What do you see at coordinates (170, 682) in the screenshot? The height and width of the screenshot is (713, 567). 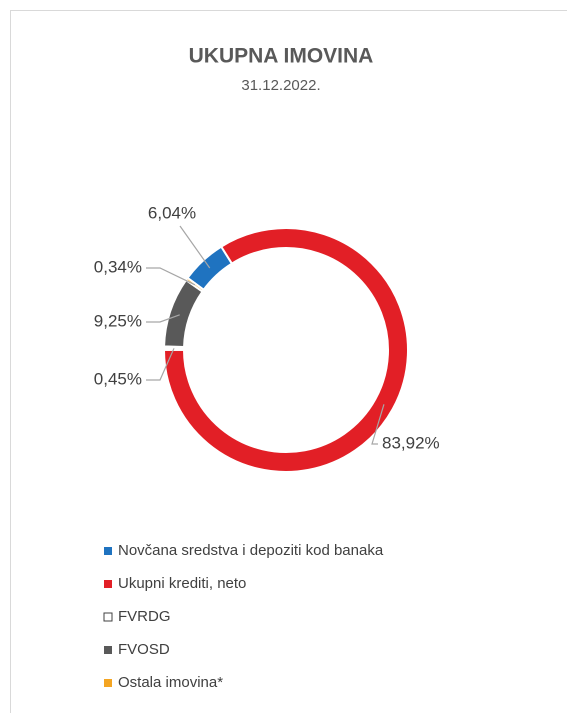 I see `legend-label: Ostala imovina*` at bounding box center [170, 682].